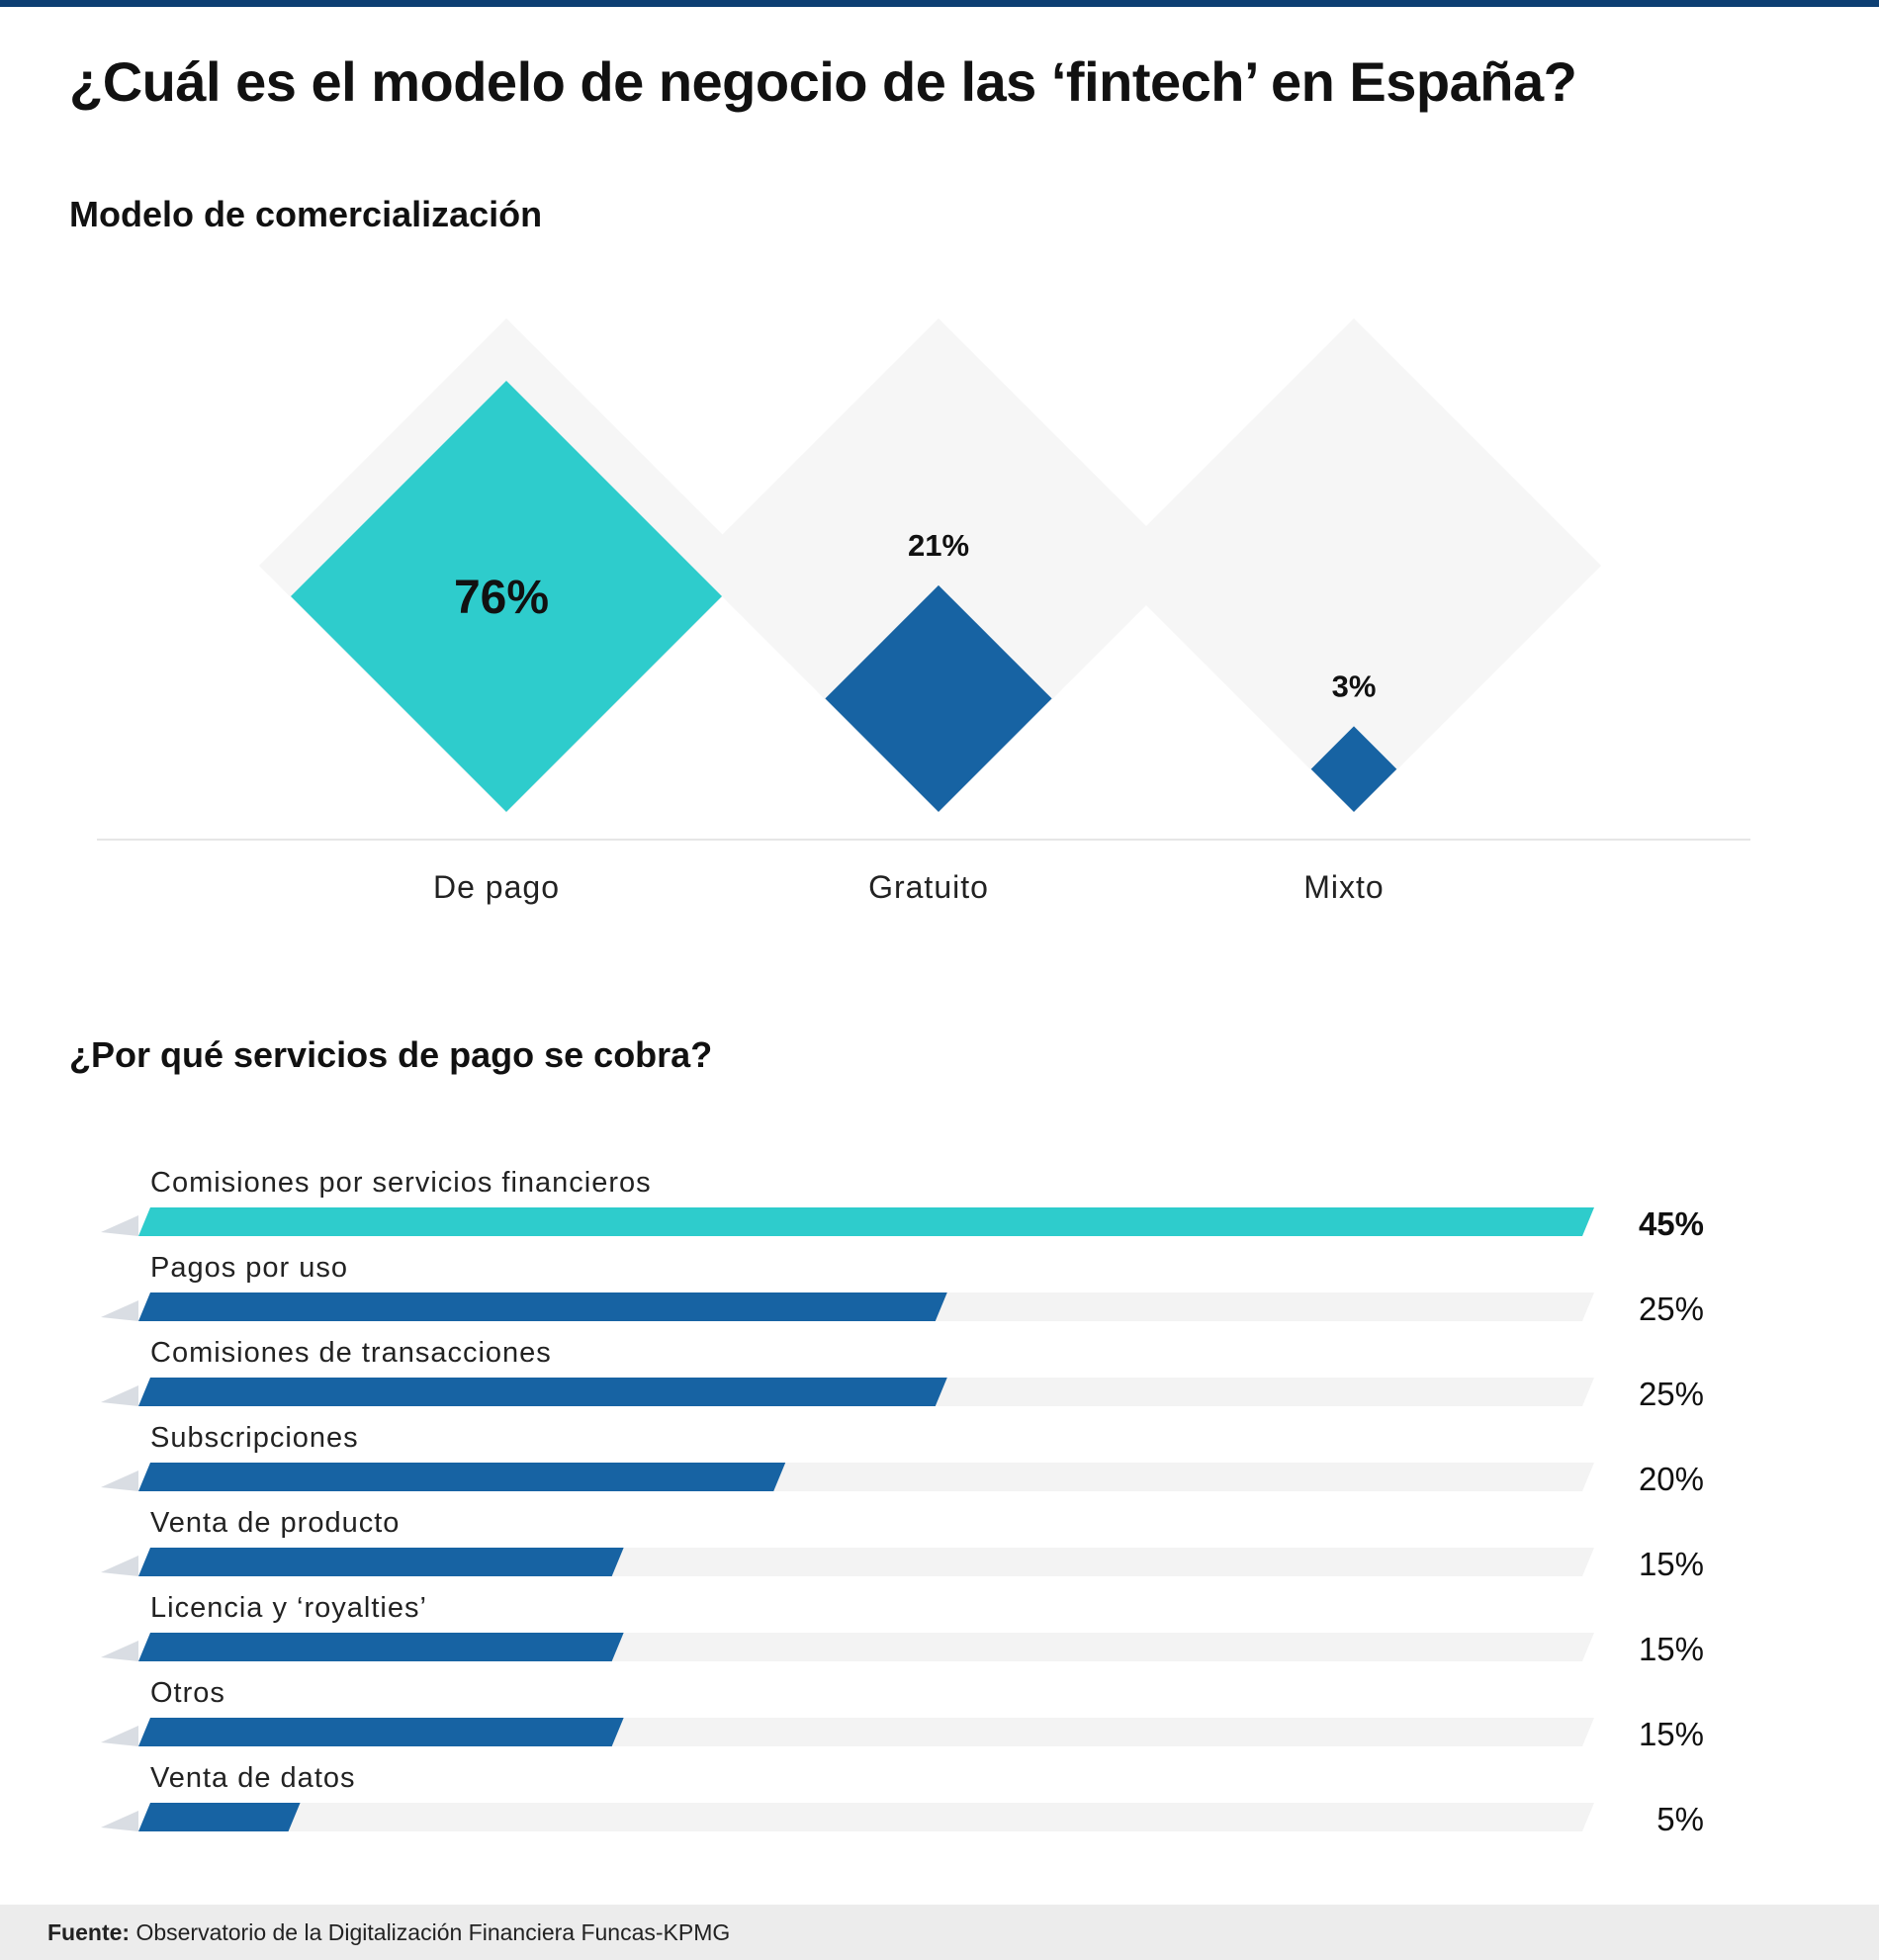  What do you see at coordinates (938, 698) in the screenshot?
I see `value-diamond-gratuito` at bounding box center [938, 698].